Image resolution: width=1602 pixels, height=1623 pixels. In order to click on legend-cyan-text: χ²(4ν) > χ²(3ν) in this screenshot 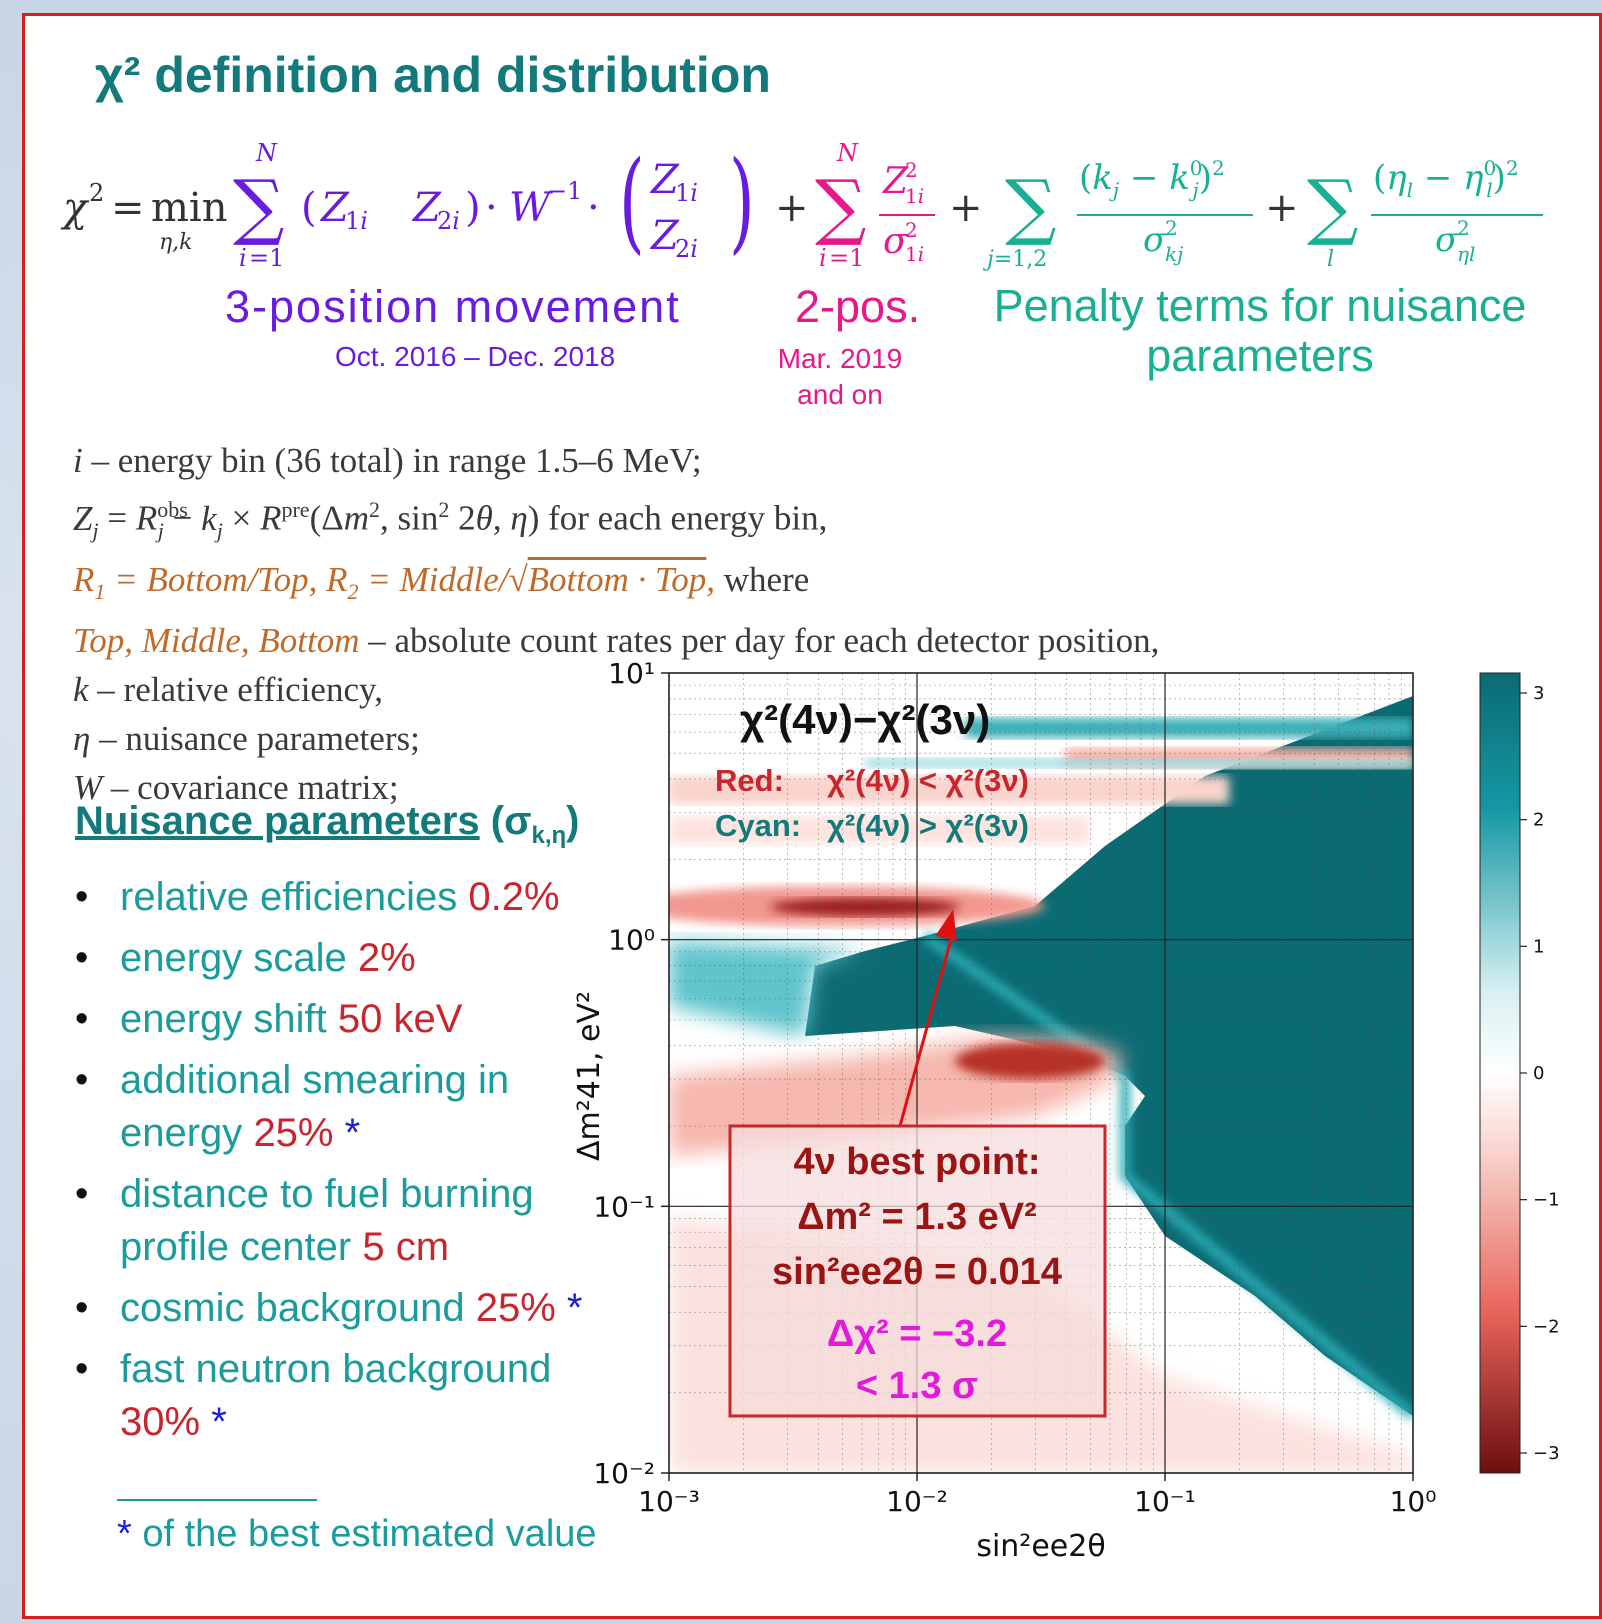, I will do `click(928, 825)`.